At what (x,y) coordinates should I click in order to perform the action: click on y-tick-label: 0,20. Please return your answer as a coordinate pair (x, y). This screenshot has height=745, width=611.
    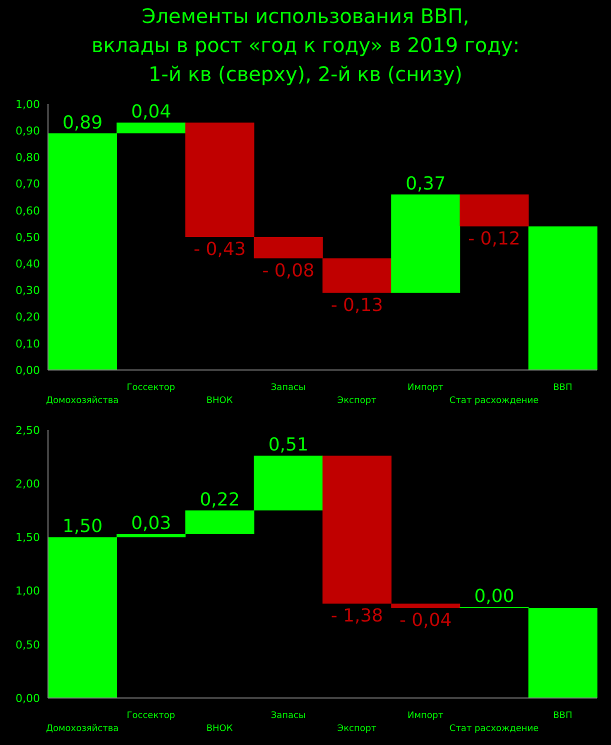
    Looking at the image, I should click on (28, 317).